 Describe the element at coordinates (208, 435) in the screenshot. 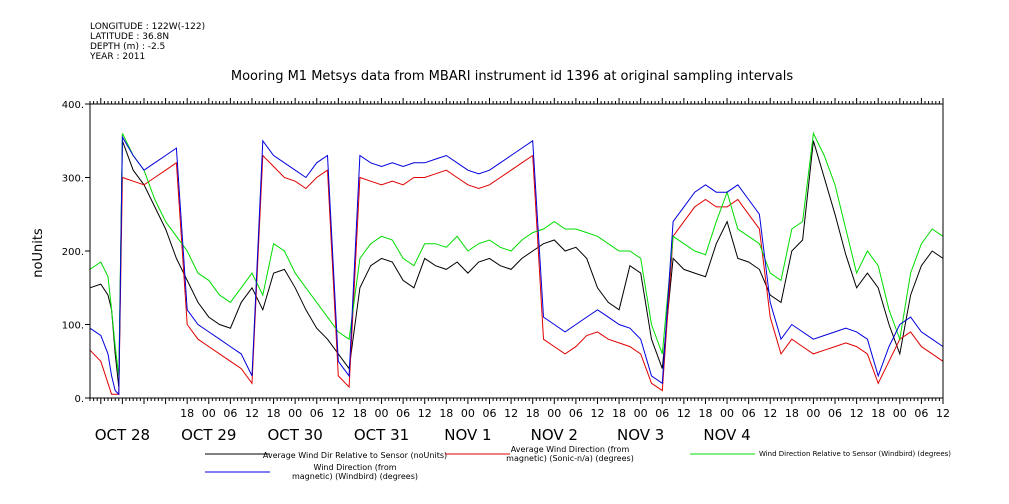

I see `date-label: OCT 29` at that location.